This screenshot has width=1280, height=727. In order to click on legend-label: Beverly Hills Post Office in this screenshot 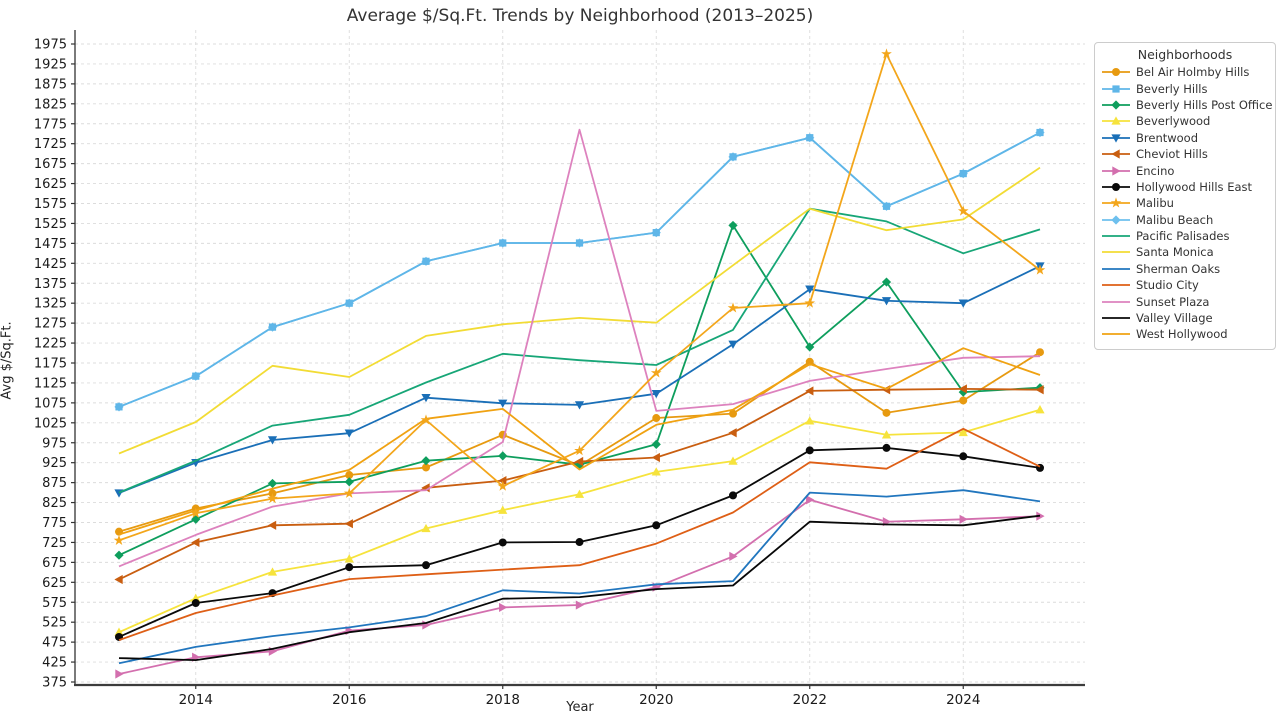, I will do `click(1204, 104)`.